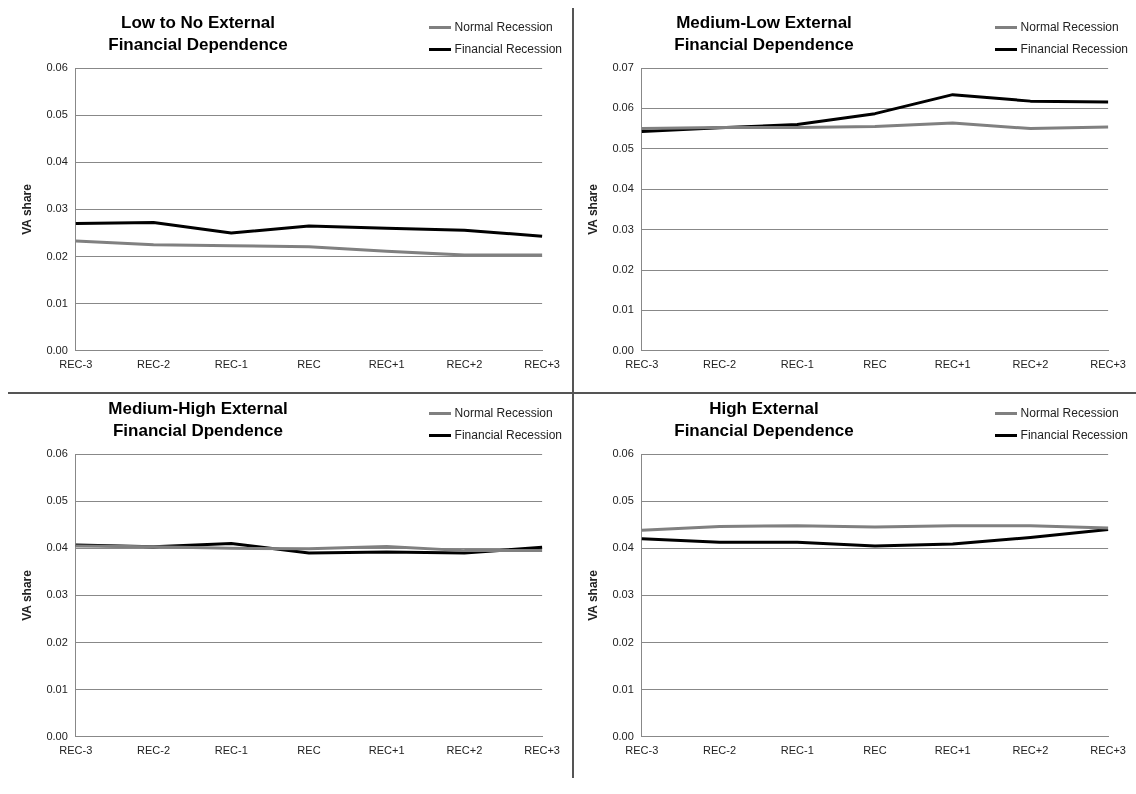 The height and width of the screenshot is (794, 1136). Describe the element at coordinates (764, 34) in the screenshot. I see `chart-title: Medium-Low External Financial Dependence` at that location.